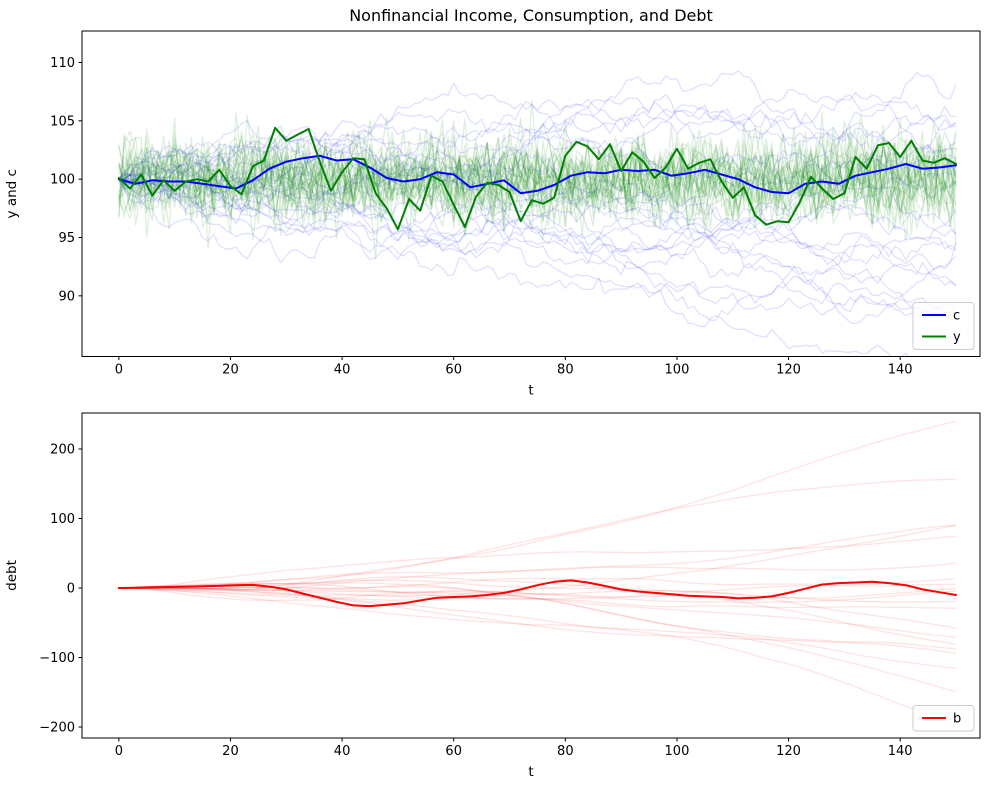  I want to click on series-y-line, so click(537, 178).